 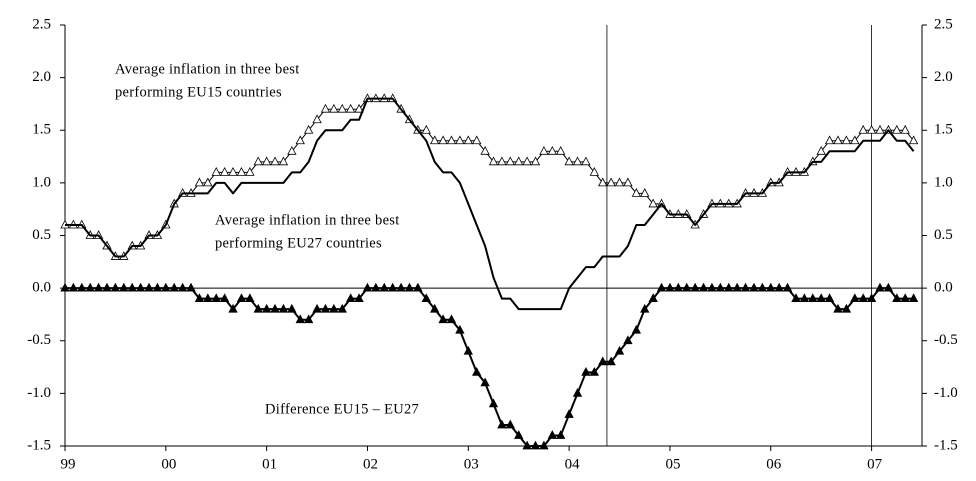 I want to click on x-tick-label: 02, so click(x=370, y=464).